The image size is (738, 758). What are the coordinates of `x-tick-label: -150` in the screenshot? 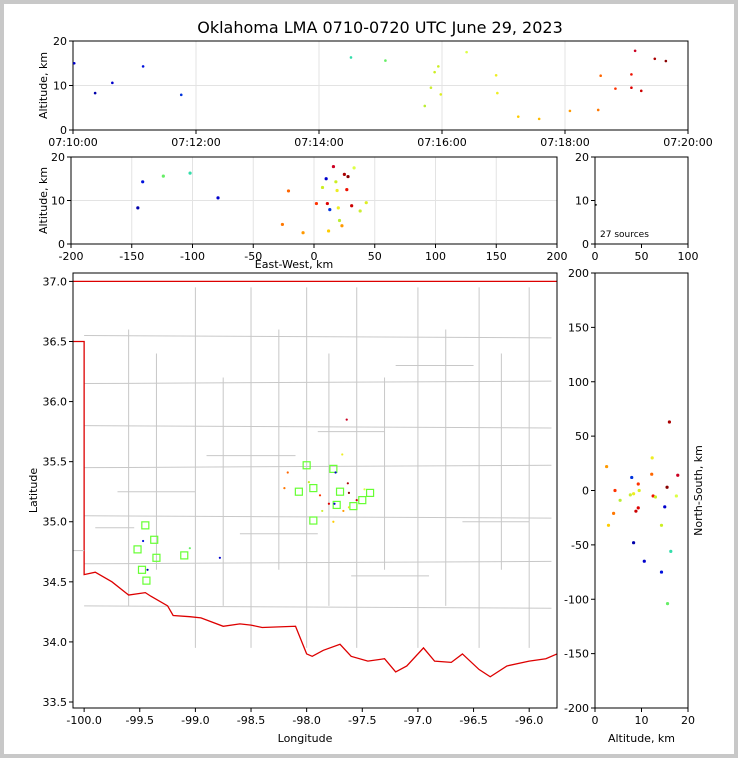 It's located at (131, 256).